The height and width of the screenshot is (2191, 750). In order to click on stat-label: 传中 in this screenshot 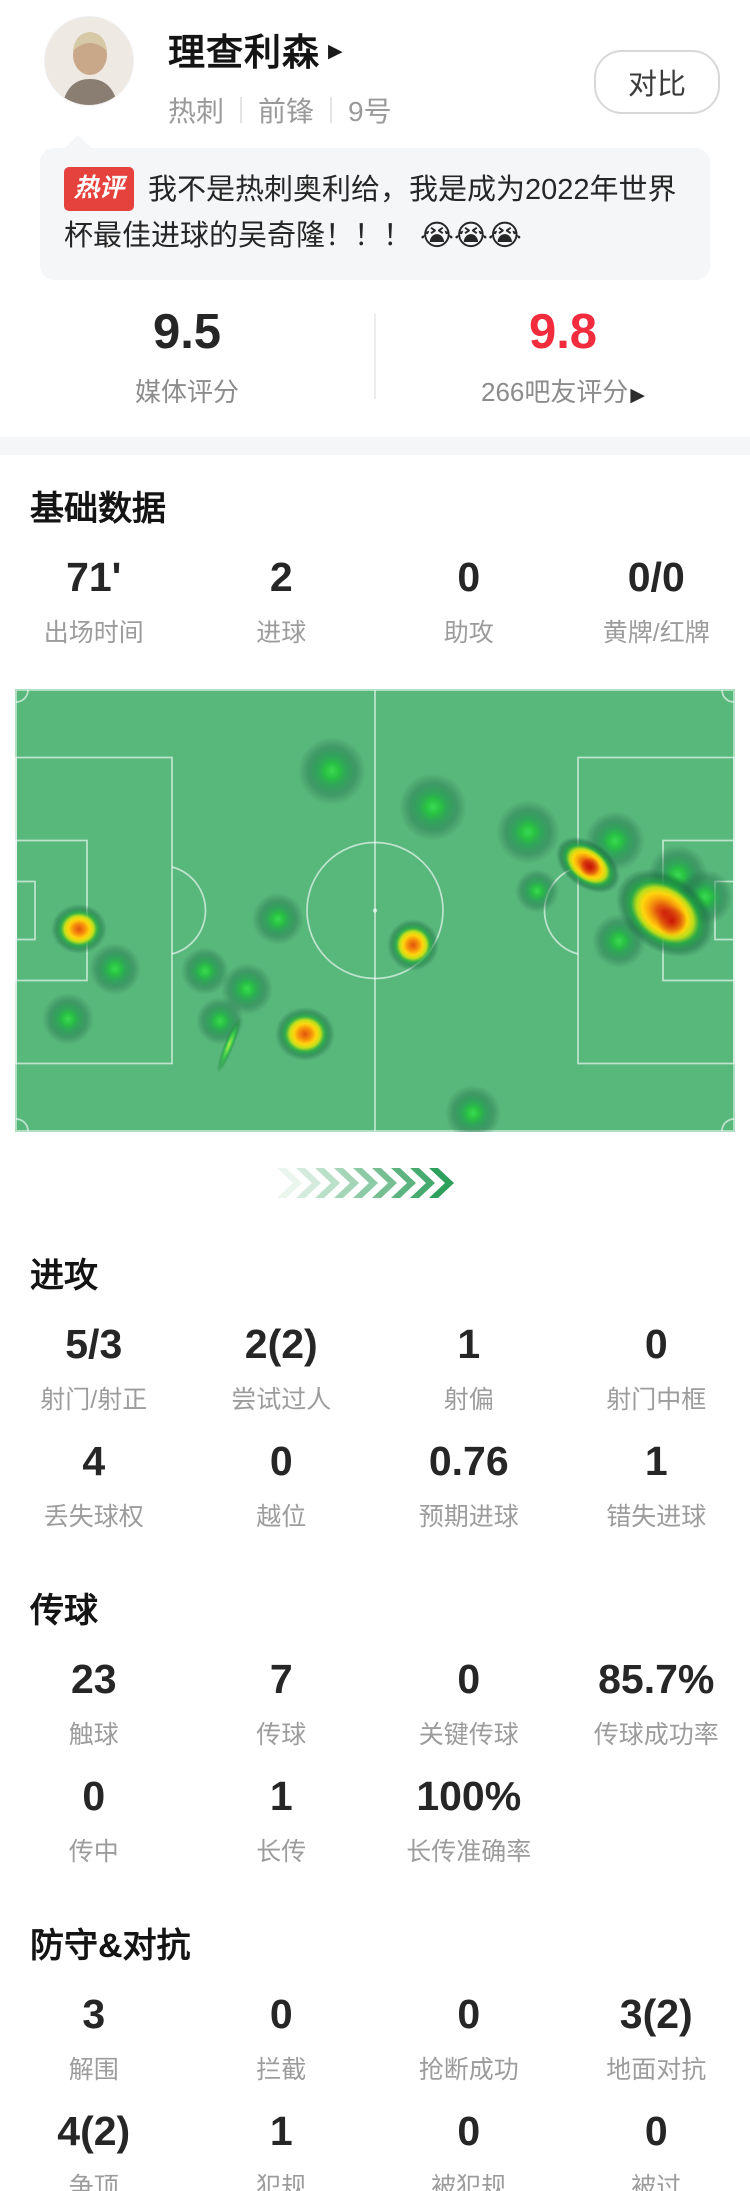, I will do `click(93, 1852)`.